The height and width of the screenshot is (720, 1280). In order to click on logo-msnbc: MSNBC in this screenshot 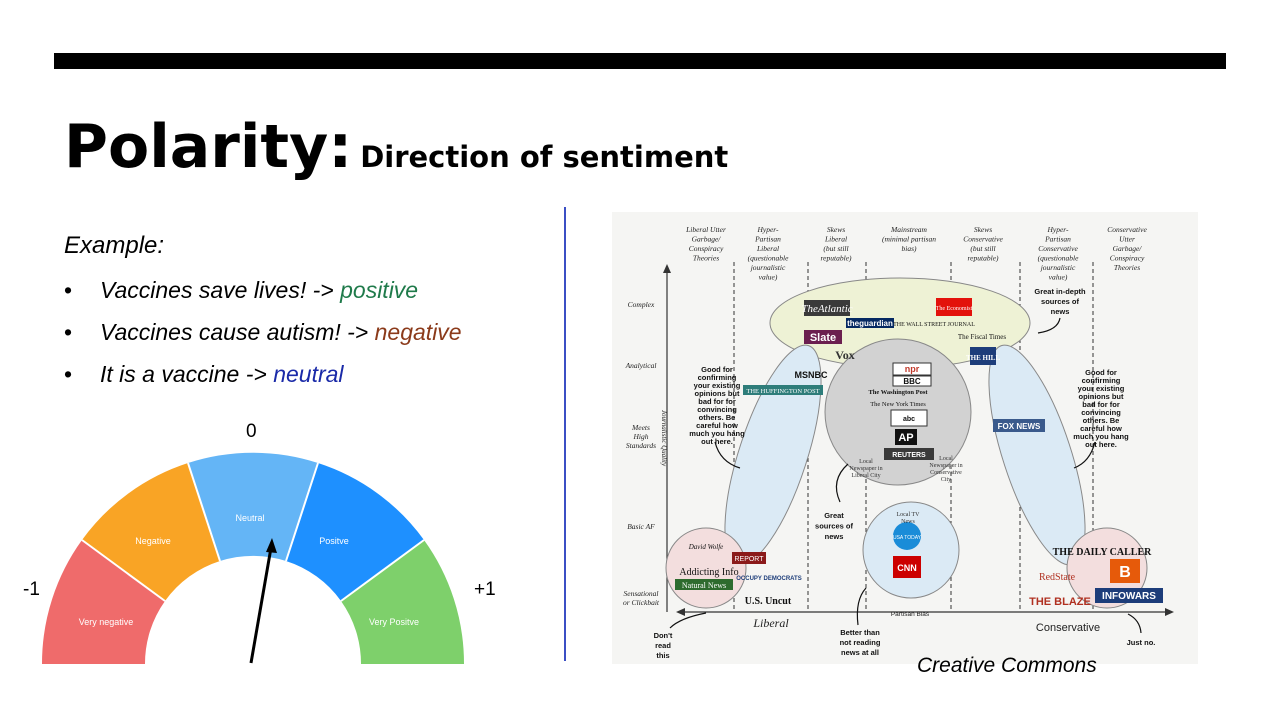, I will do `click(811, 375)`.